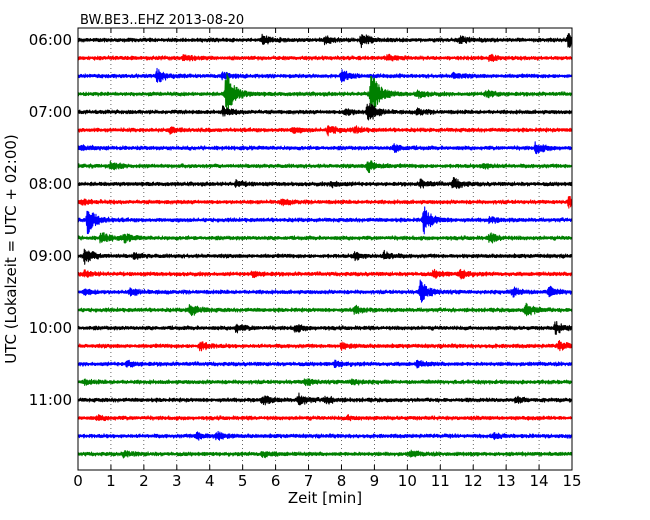 This screenshot has width=650, height=520. I want to click on x-tick-label: 5, so click(243, 481).